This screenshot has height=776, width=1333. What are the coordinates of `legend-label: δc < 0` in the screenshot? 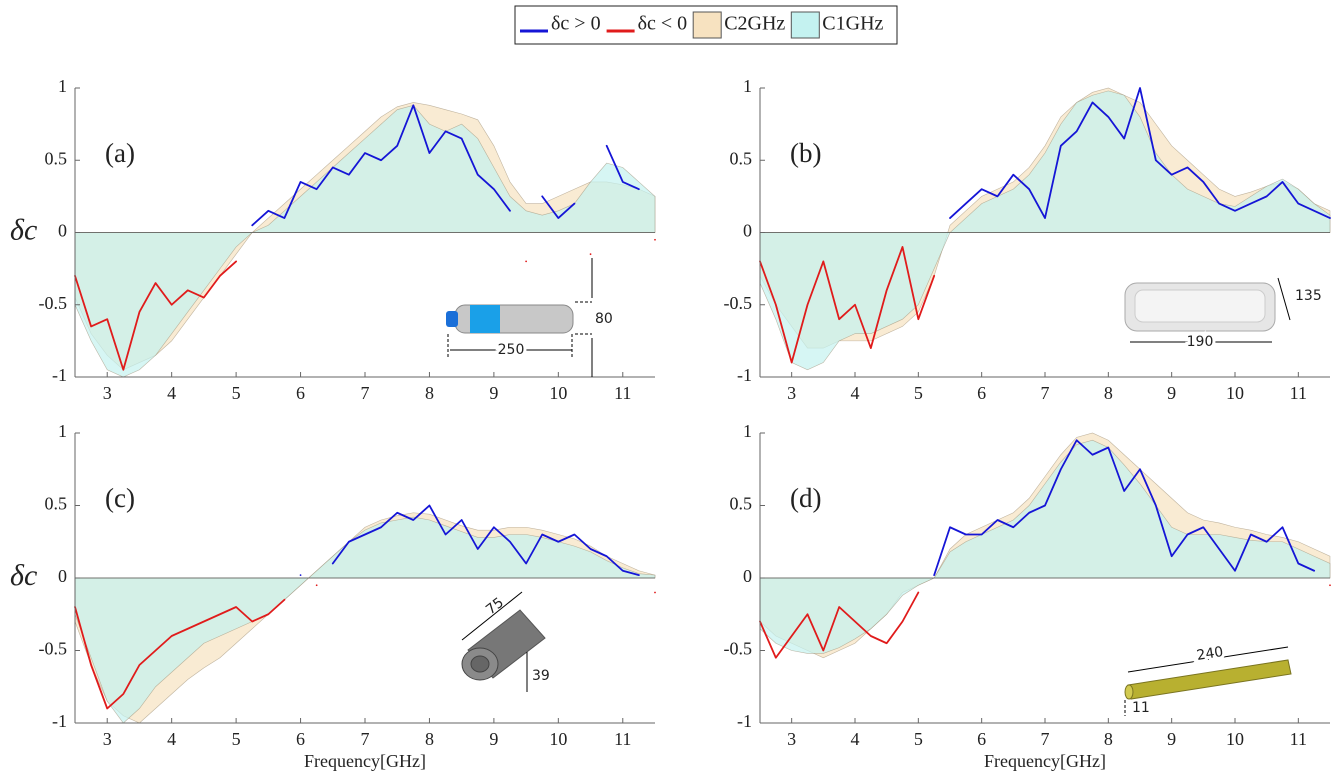 It's located at (663, 24).